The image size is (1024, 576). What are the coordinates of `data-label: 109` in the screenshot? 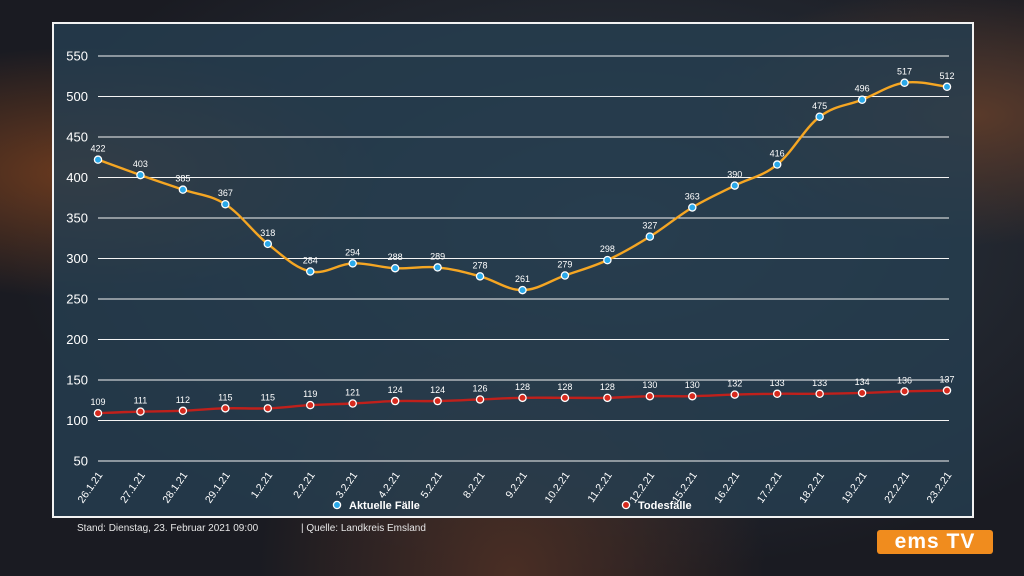 It's located at (97, 402).